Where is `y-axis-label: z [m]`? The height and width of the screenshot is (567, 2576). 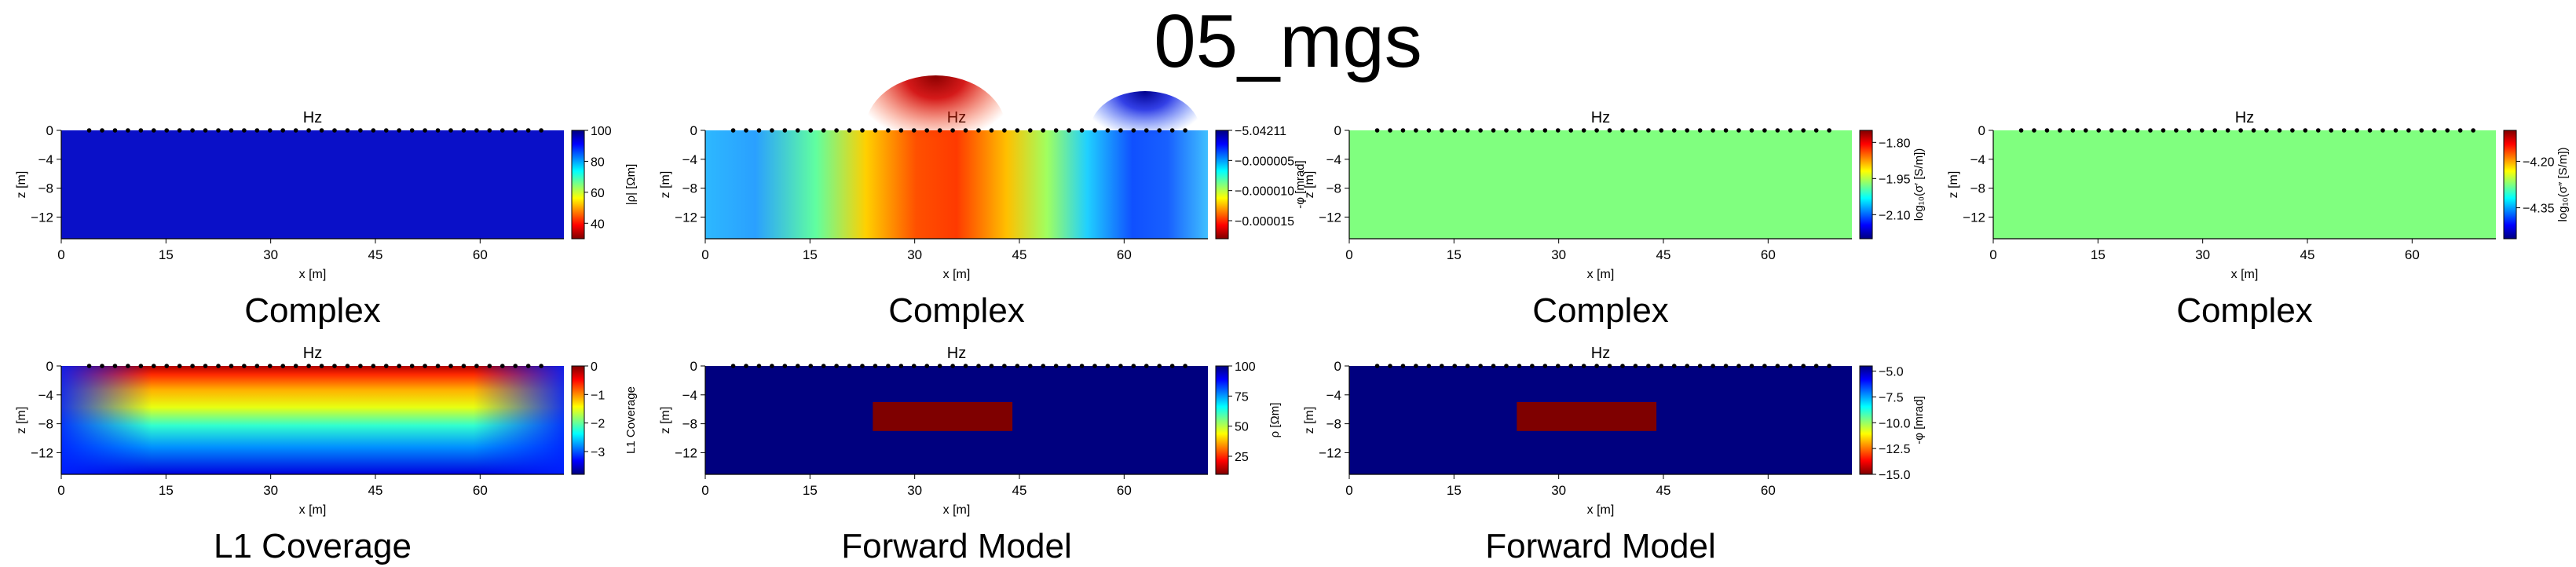 y-axis-label: z [m] is located at coordinates (22, 185).